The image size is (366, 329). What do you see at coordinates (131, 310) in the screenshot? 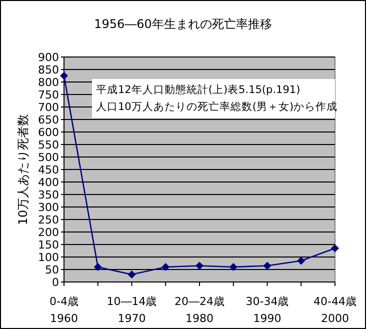
I see `x-tick-label: 10―14歳 1970` at bounding box center [131, 310].